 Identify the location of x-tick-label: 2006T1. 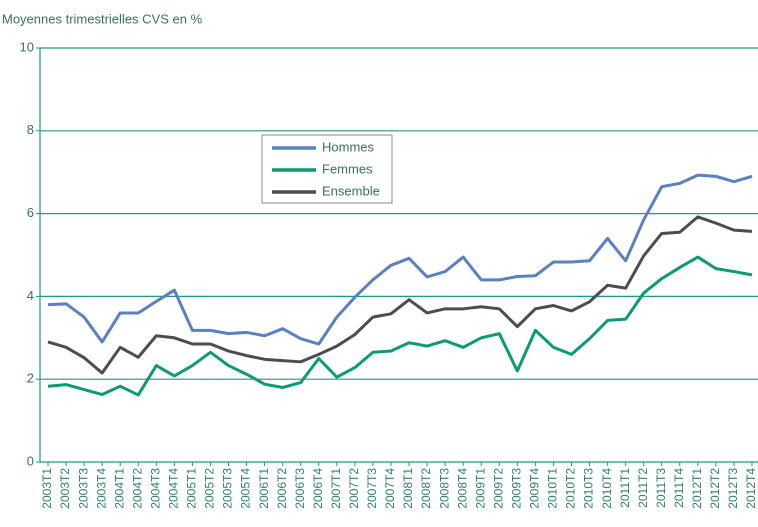
(264, 488).